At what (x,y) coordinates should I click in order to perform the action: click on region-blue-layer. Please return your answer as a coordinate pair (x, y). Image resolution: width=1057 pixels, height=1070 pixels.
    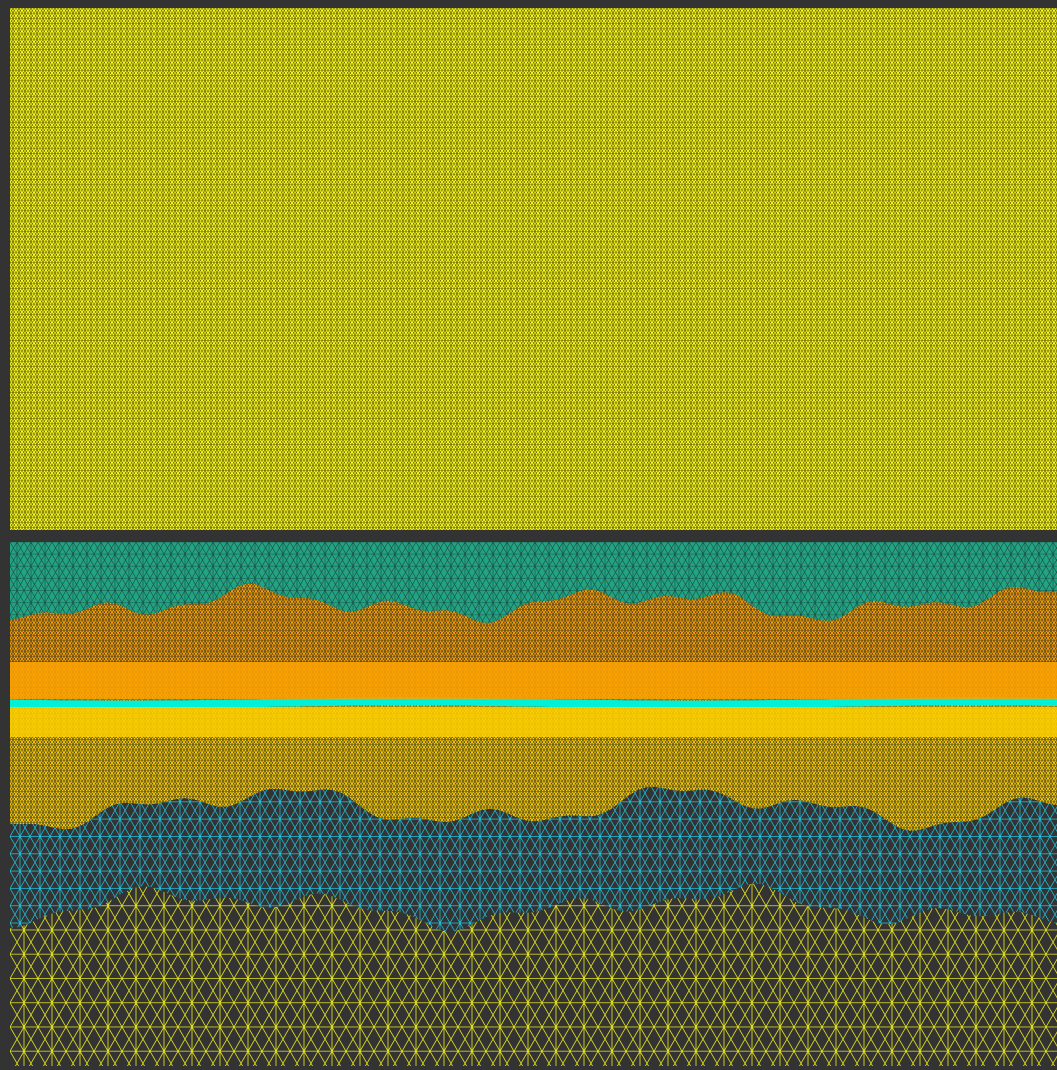
    Looking at the image, I should click on (533, 859).